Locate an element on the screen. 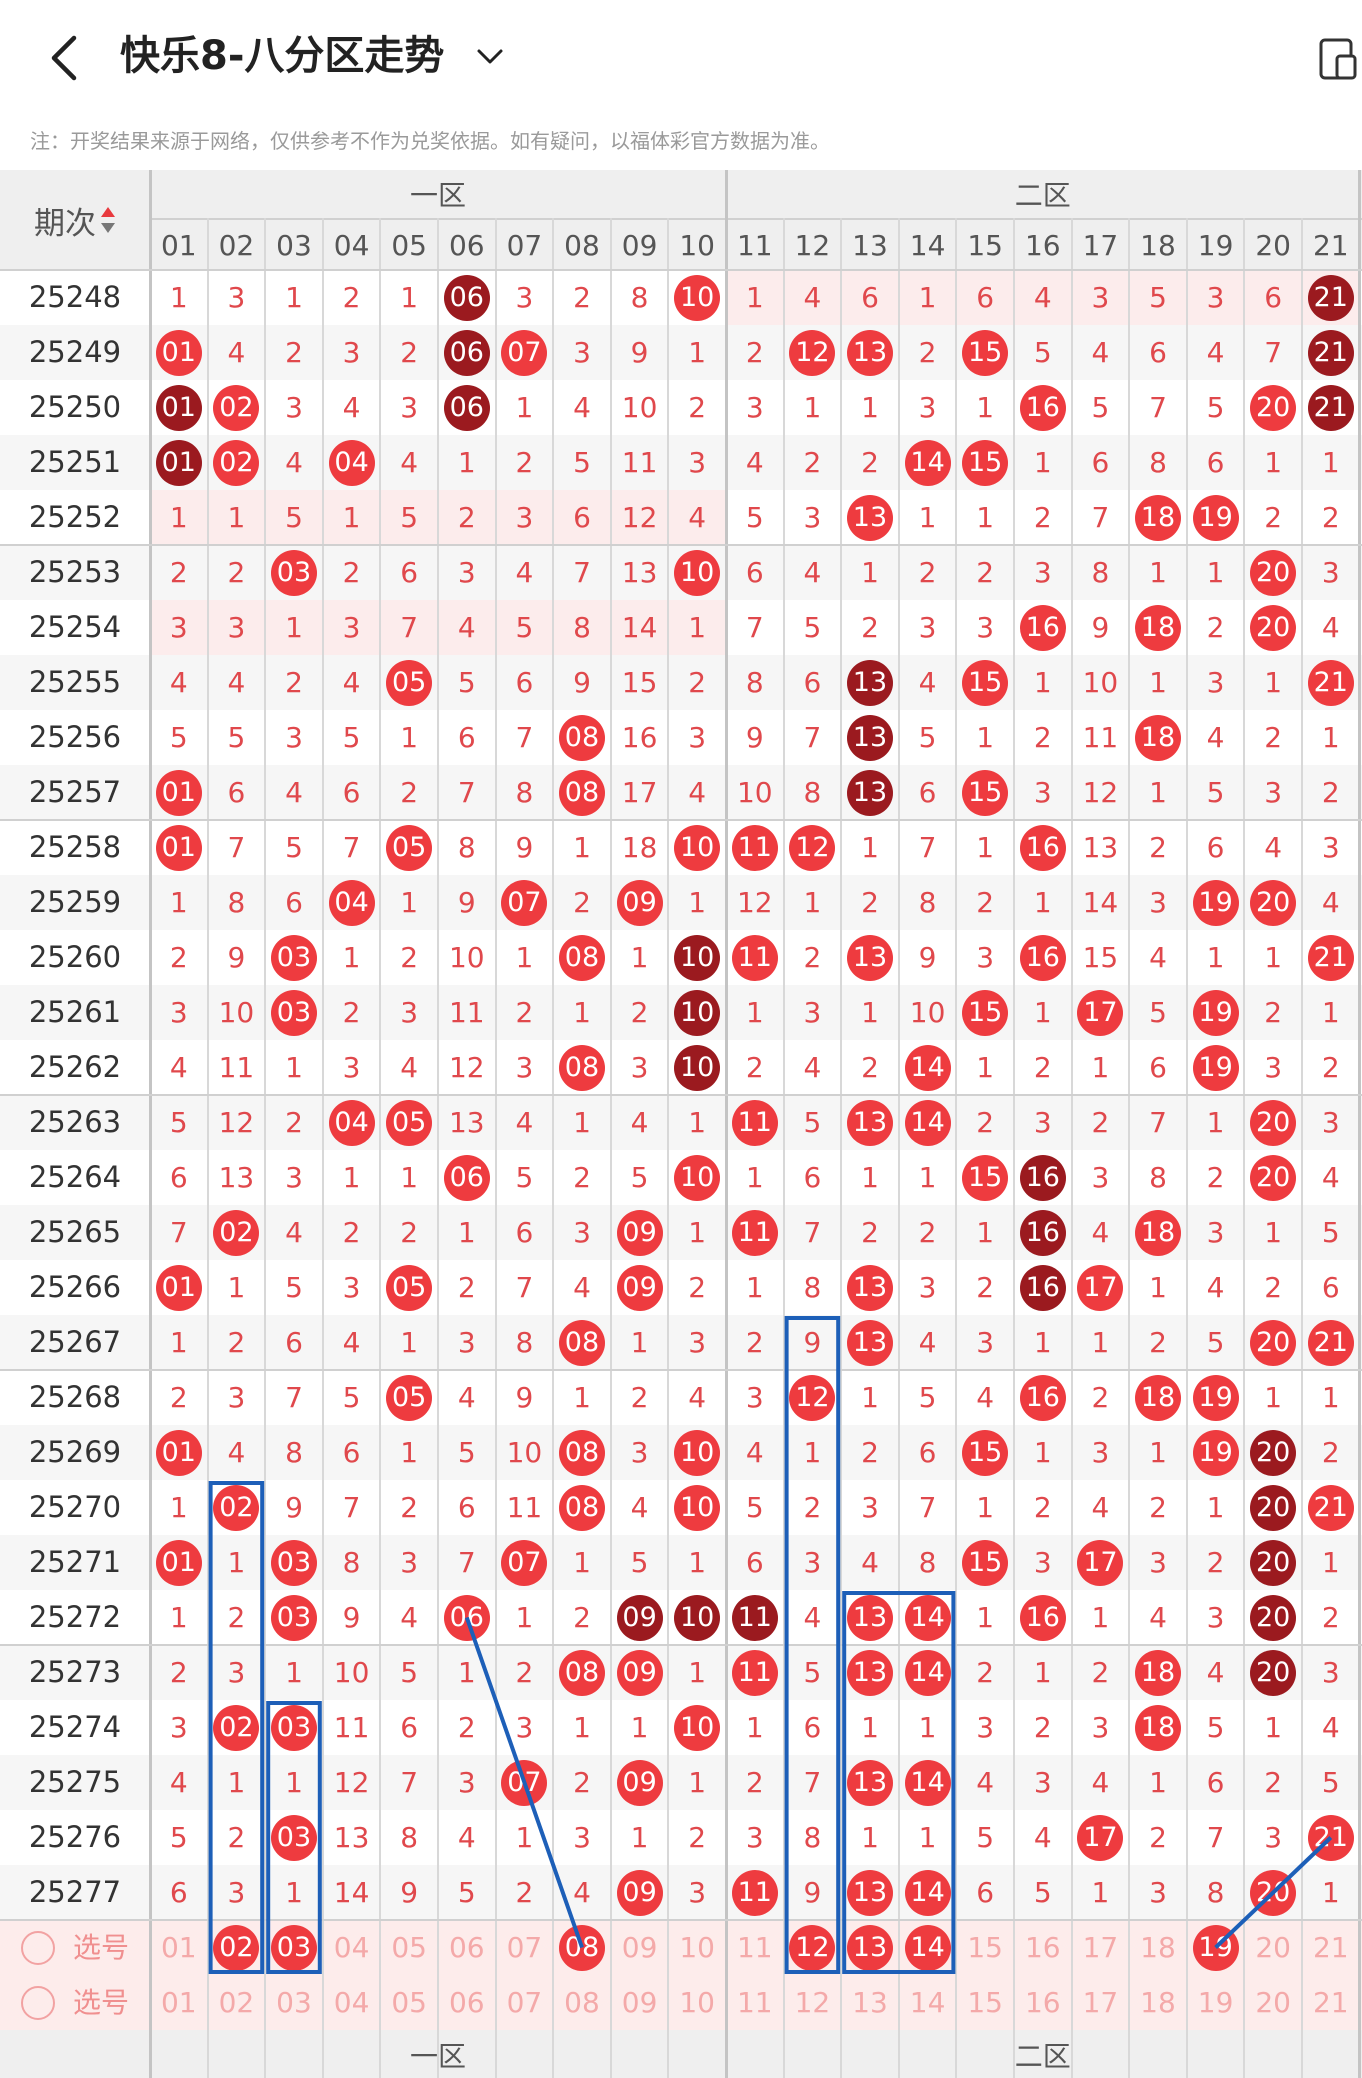 The image size is (1362, 2078). selected-number-ball: 02 is located at coordinates (236, 1947).